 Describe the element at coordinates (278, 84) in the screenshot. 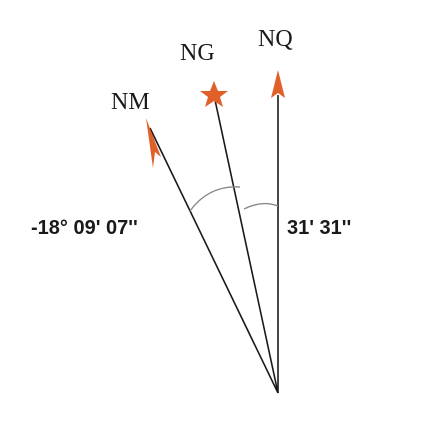

I see `true-north-arrowhead-icon` at that location.